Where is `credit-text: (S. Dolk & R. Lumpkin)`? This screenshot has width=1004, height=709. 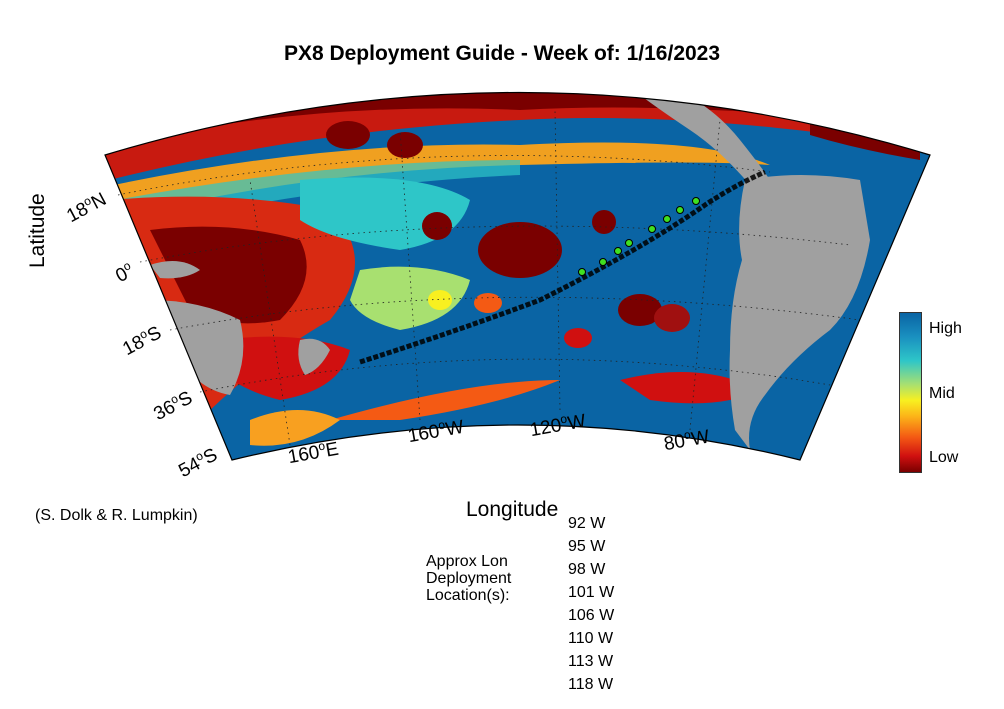
credit-text: (S. Dolk & R. Lumpkin) is located at coordinates (116, 515).